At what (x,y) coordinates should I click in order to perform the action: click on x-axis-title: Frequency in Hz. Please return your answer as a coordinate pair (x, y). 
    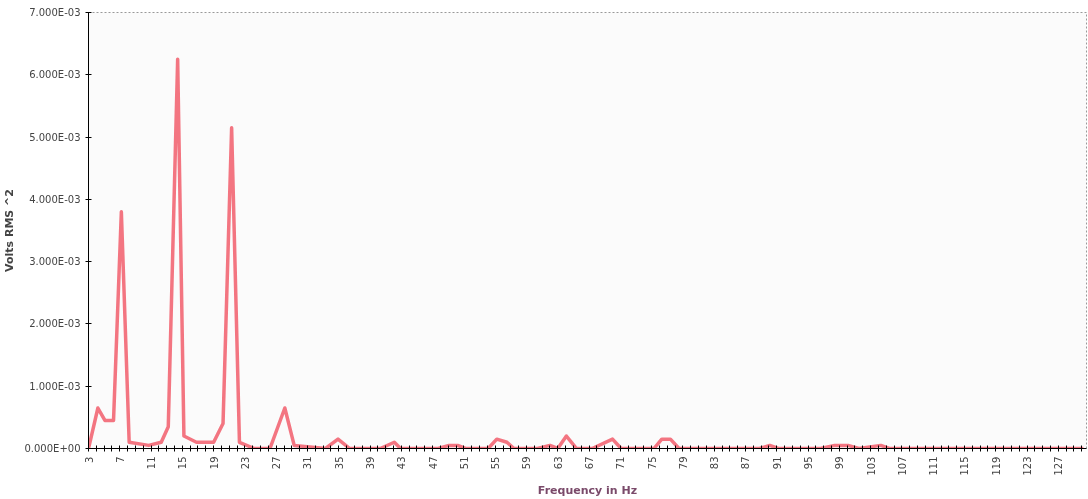
    Looking at the image, I should click on (587, 490).